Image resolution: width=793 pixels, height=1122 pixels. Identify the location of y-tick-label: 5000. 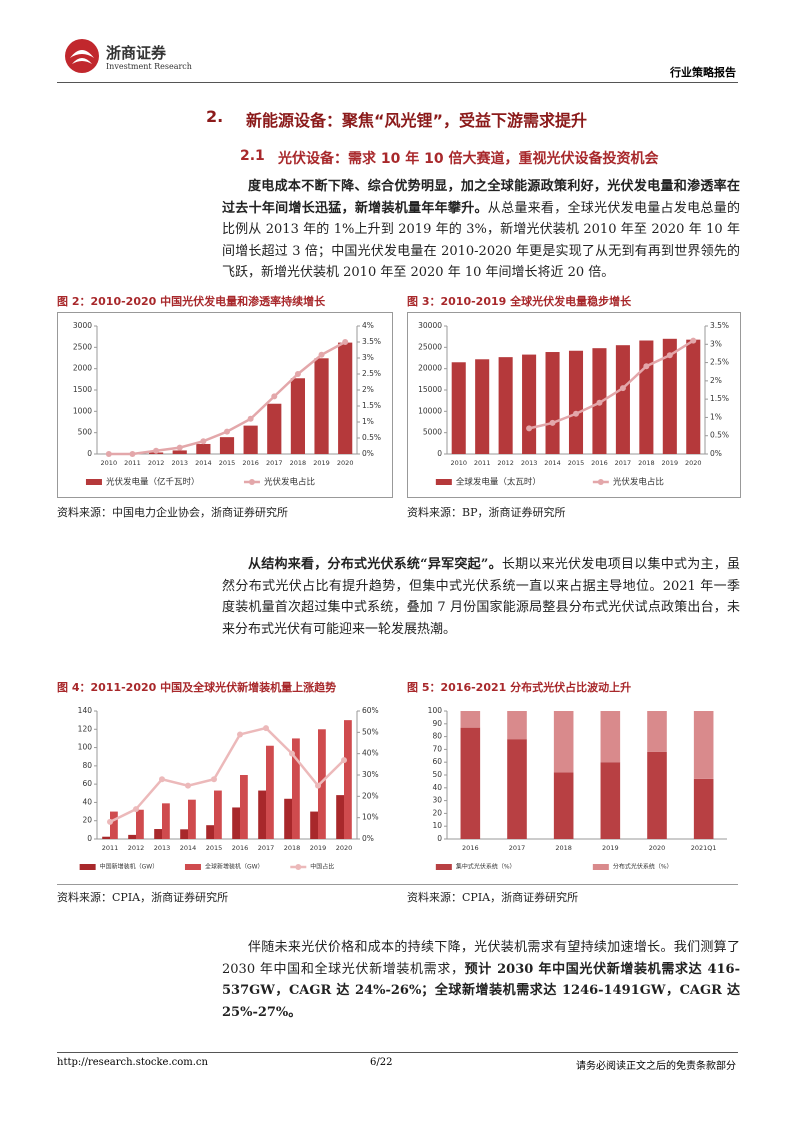
(432, 432).